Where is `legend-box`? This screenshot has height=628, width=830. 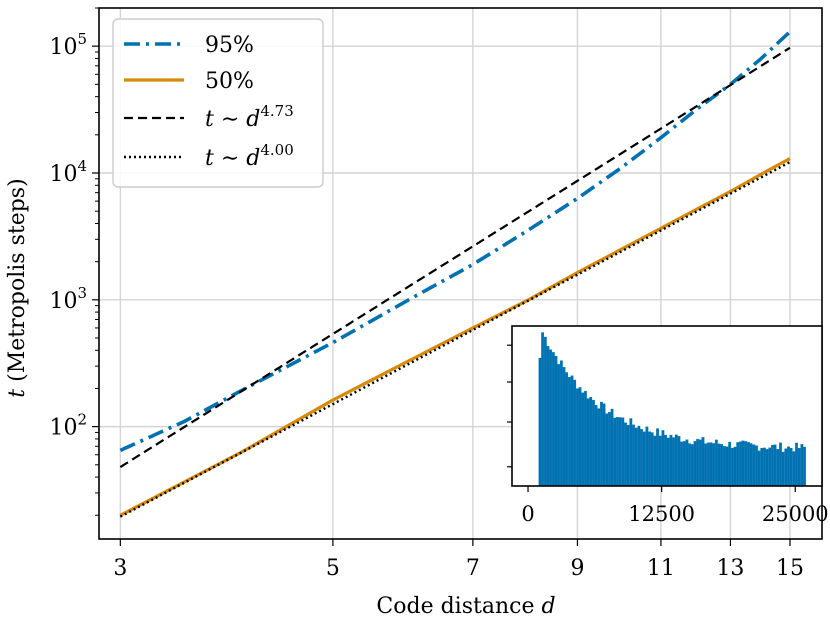
legend-box is located at coordinates (218, 103).